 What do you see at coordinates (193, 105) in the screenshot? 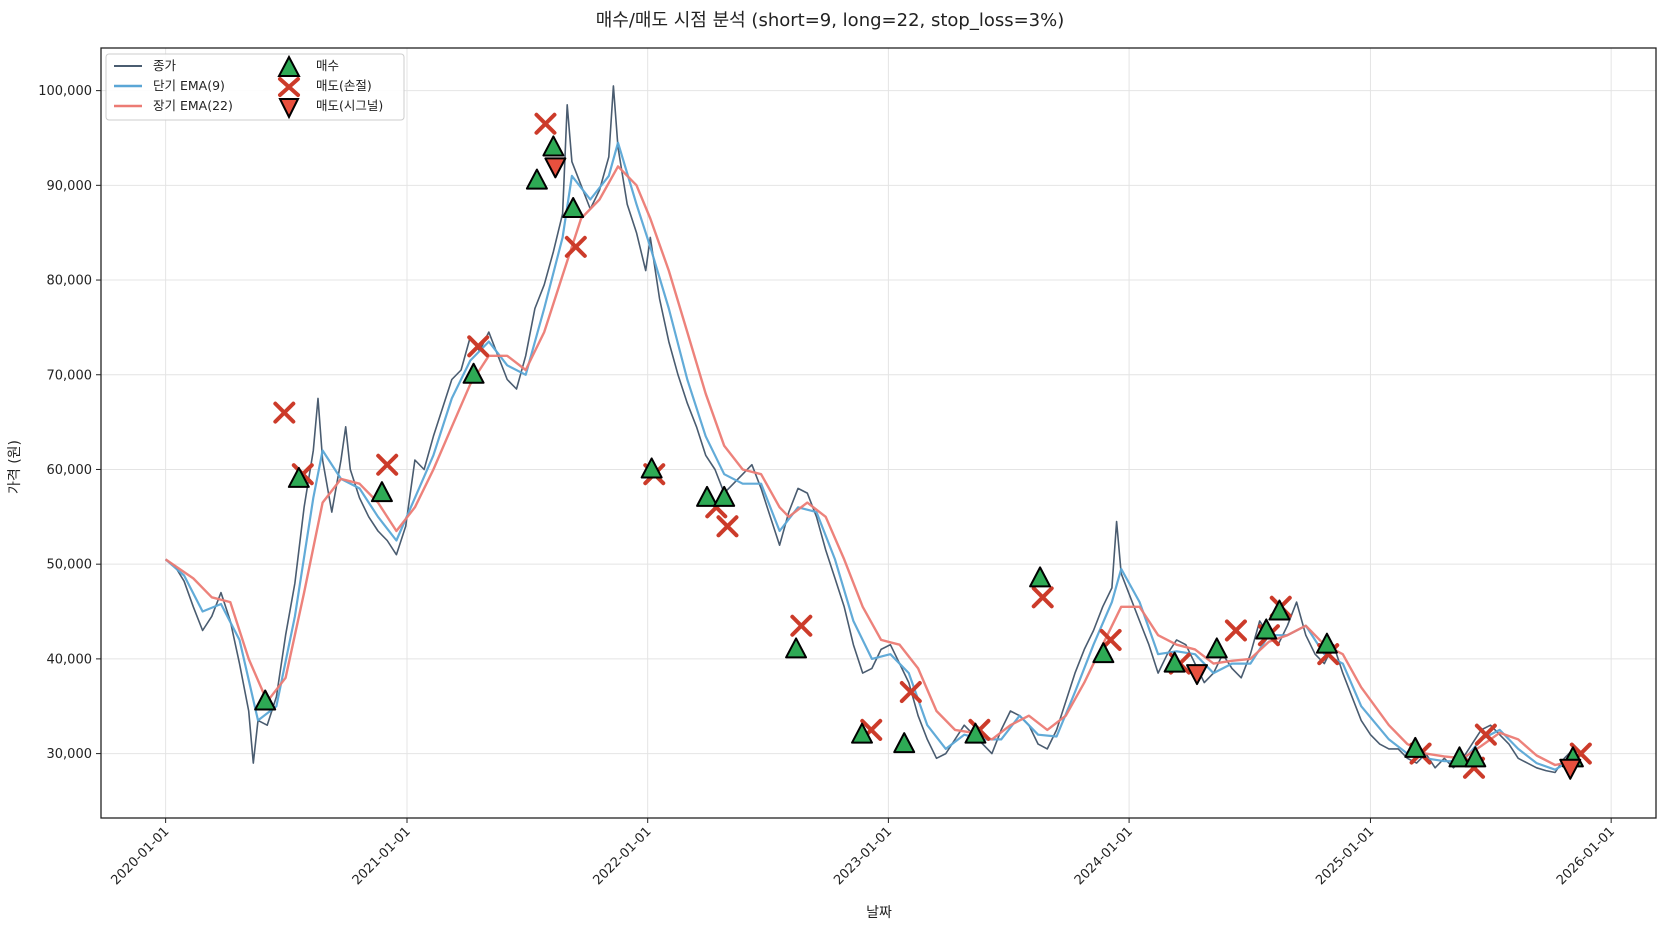
I see `legend-label-ema-long: 장기 EMA(22)` at bounding box center [193, 105].